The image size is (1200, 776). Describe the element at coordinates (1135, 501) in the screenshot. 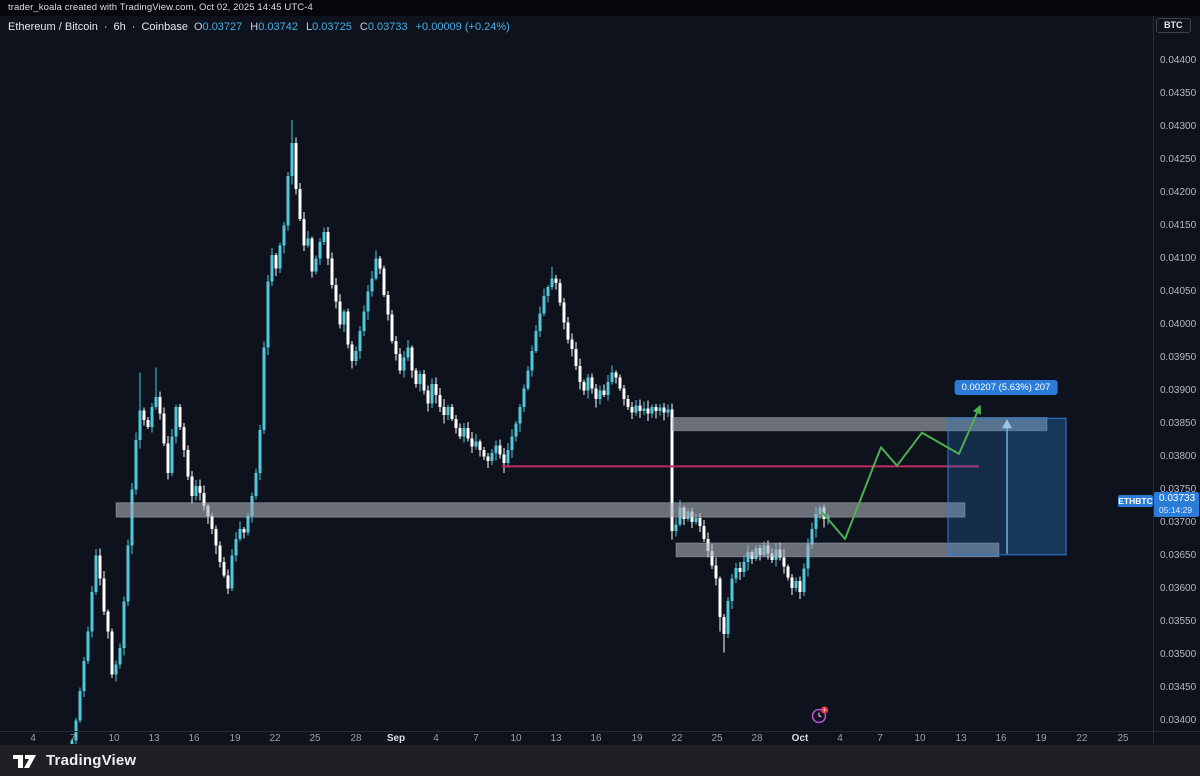

I see `axis-symbol-tag: ETHBTC` at that location.